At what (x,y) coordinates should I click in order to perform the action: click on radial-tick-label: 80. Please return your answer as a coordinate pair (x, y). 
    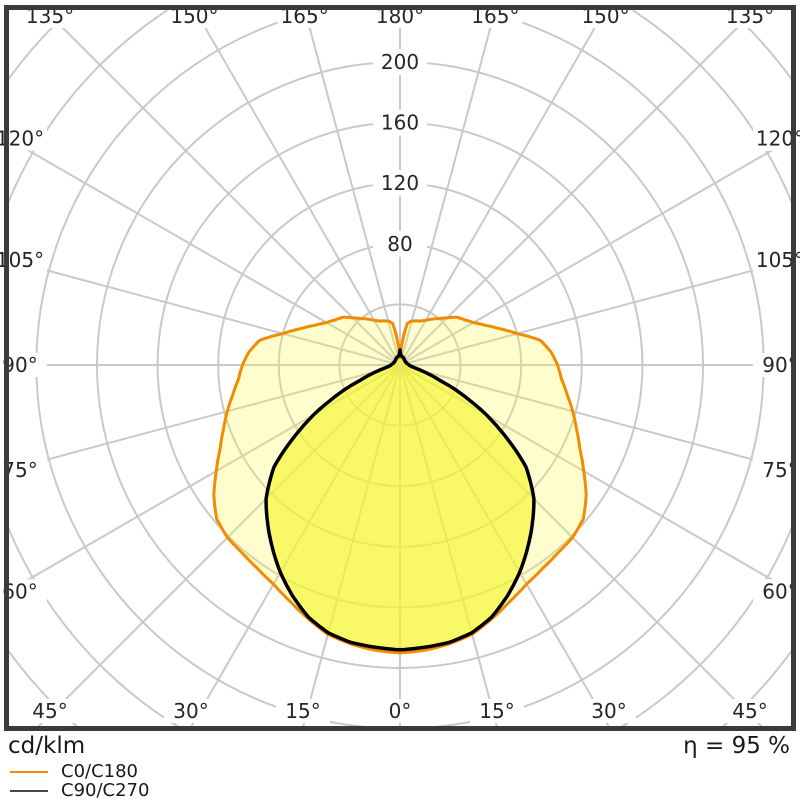
    Looking at the image, I should click on (399, 244).